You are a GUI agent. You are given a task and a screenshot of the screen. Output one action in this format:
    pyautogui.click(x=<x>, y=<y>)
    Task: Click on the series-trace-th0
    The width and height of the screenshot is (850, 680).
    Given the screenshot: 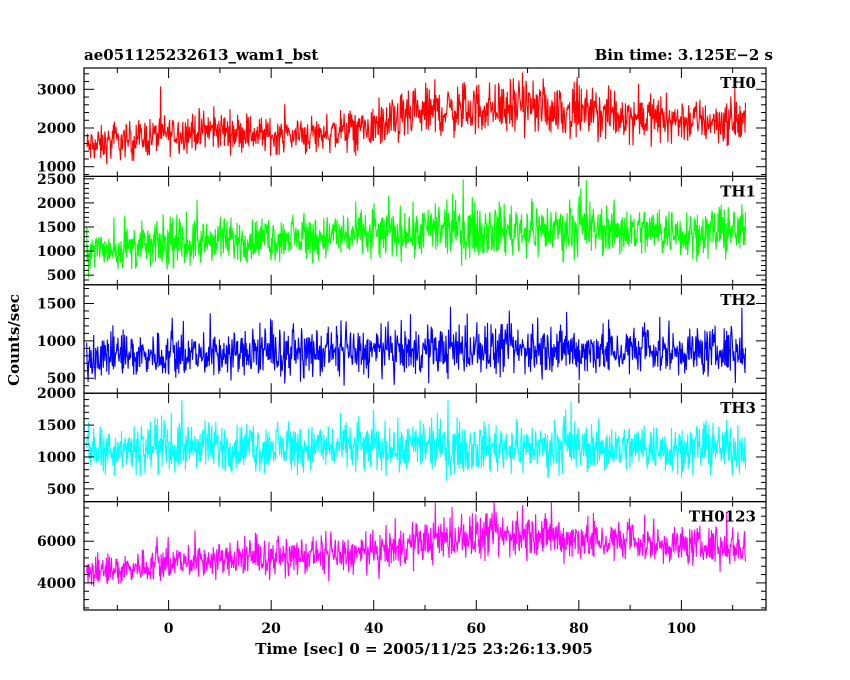 What is the action you would take?
    pyautogui.click(x=416, y=118)
    